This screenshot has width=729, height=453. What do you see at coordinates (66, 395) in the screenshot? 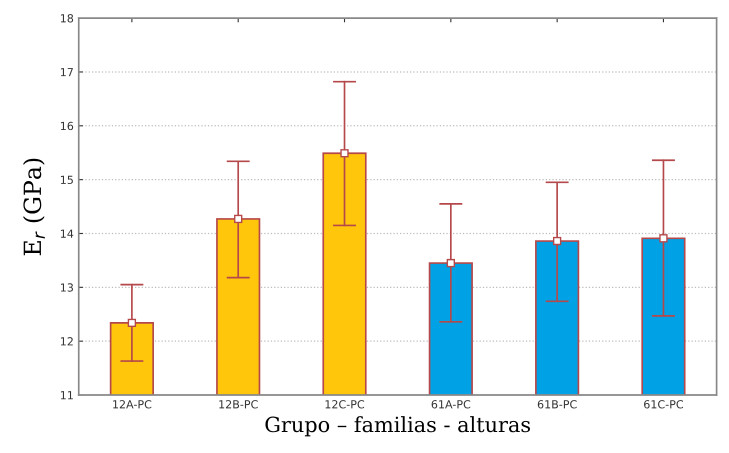
I see `y-tick-label: 11` at bounding box center [66, 395].